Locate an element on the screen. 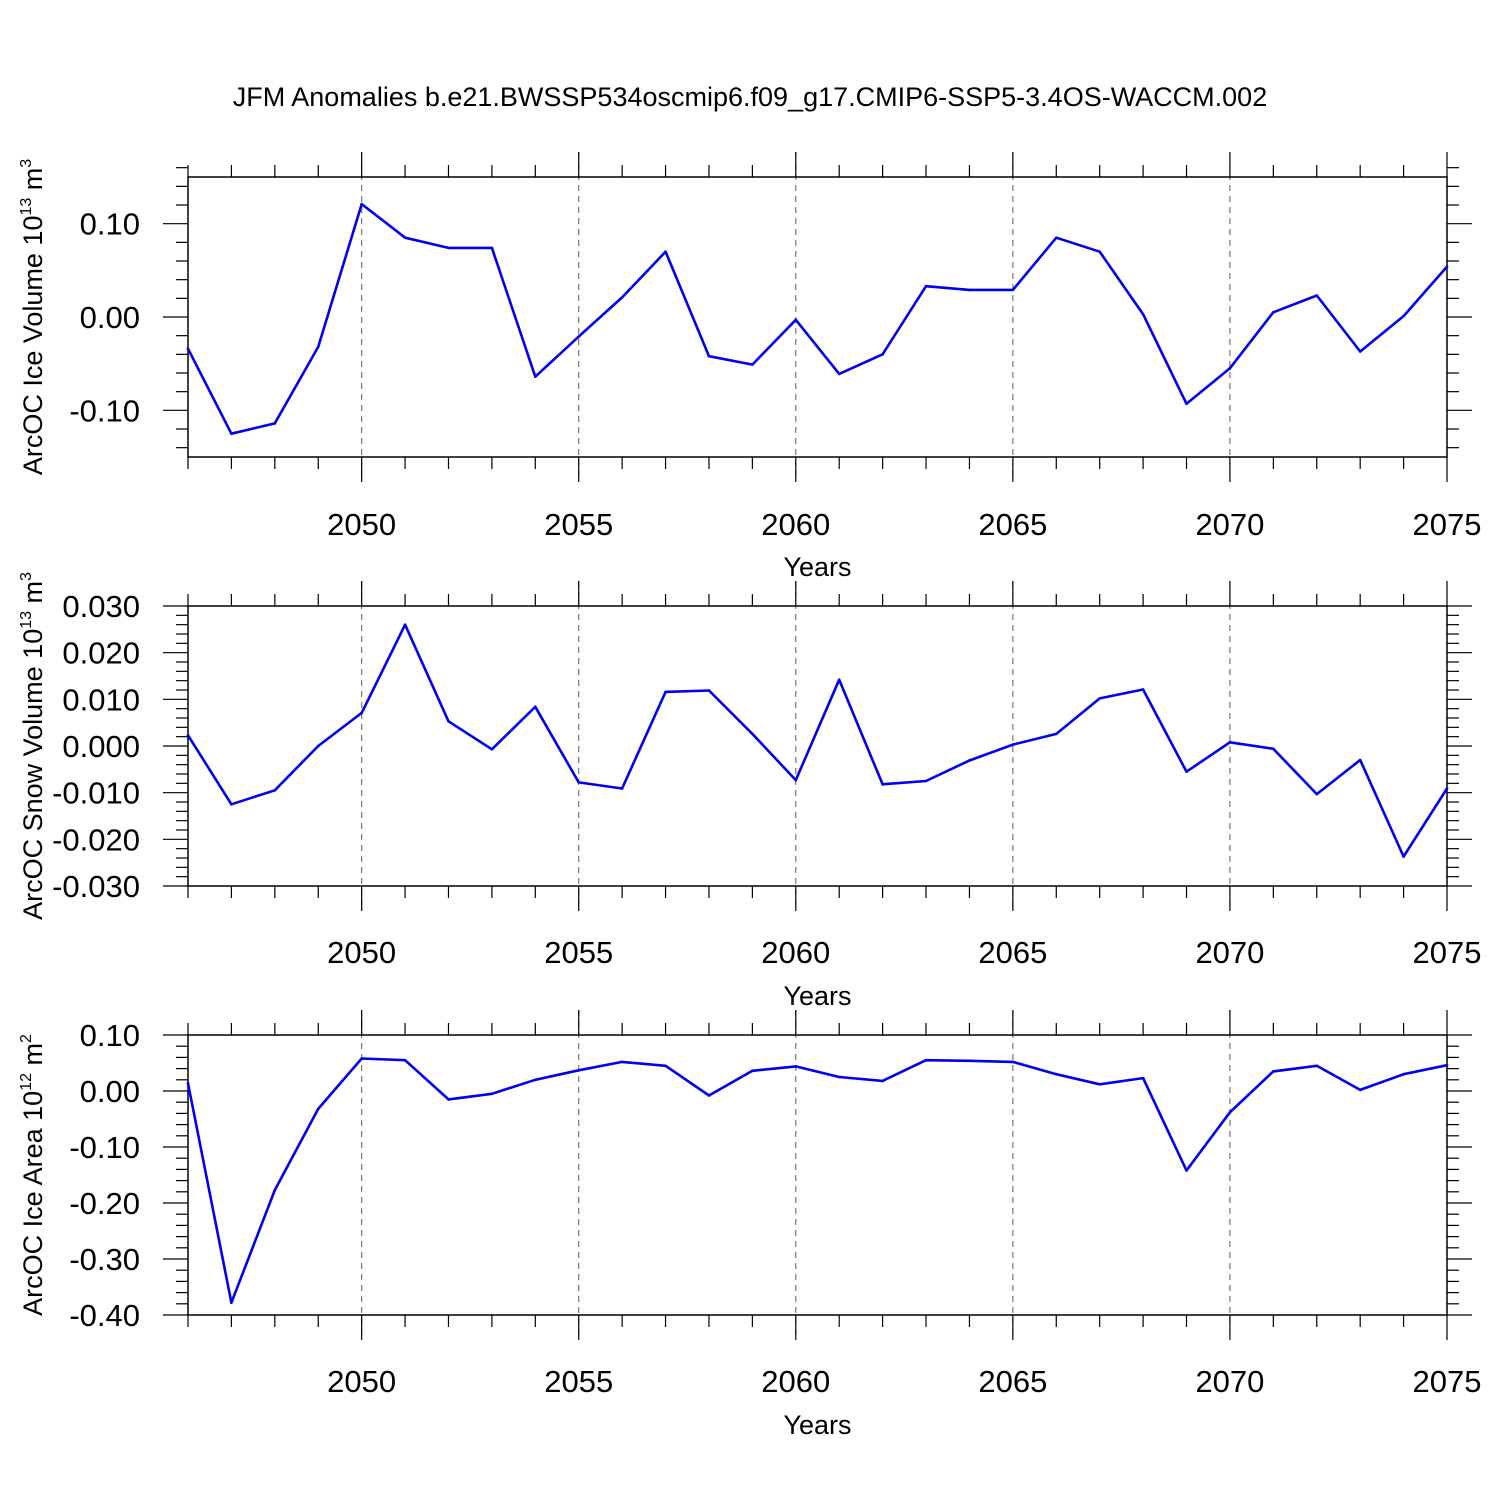  y-tick-label: 0.030 is located at coordinates (101, 606).